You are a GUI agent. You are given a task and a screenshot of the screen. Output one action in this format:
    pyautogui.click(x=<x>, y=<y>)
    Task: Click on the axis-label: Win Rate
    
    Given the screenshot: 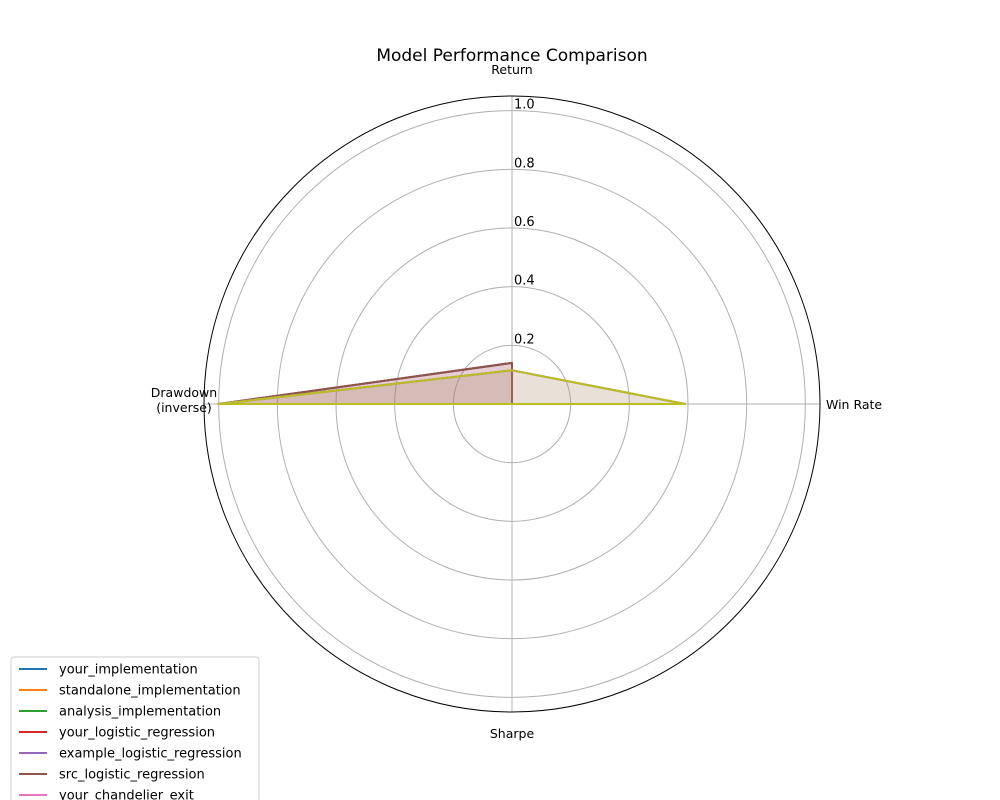 What is the action you would take?
    pyautogui.click(x=854, y=404)
    